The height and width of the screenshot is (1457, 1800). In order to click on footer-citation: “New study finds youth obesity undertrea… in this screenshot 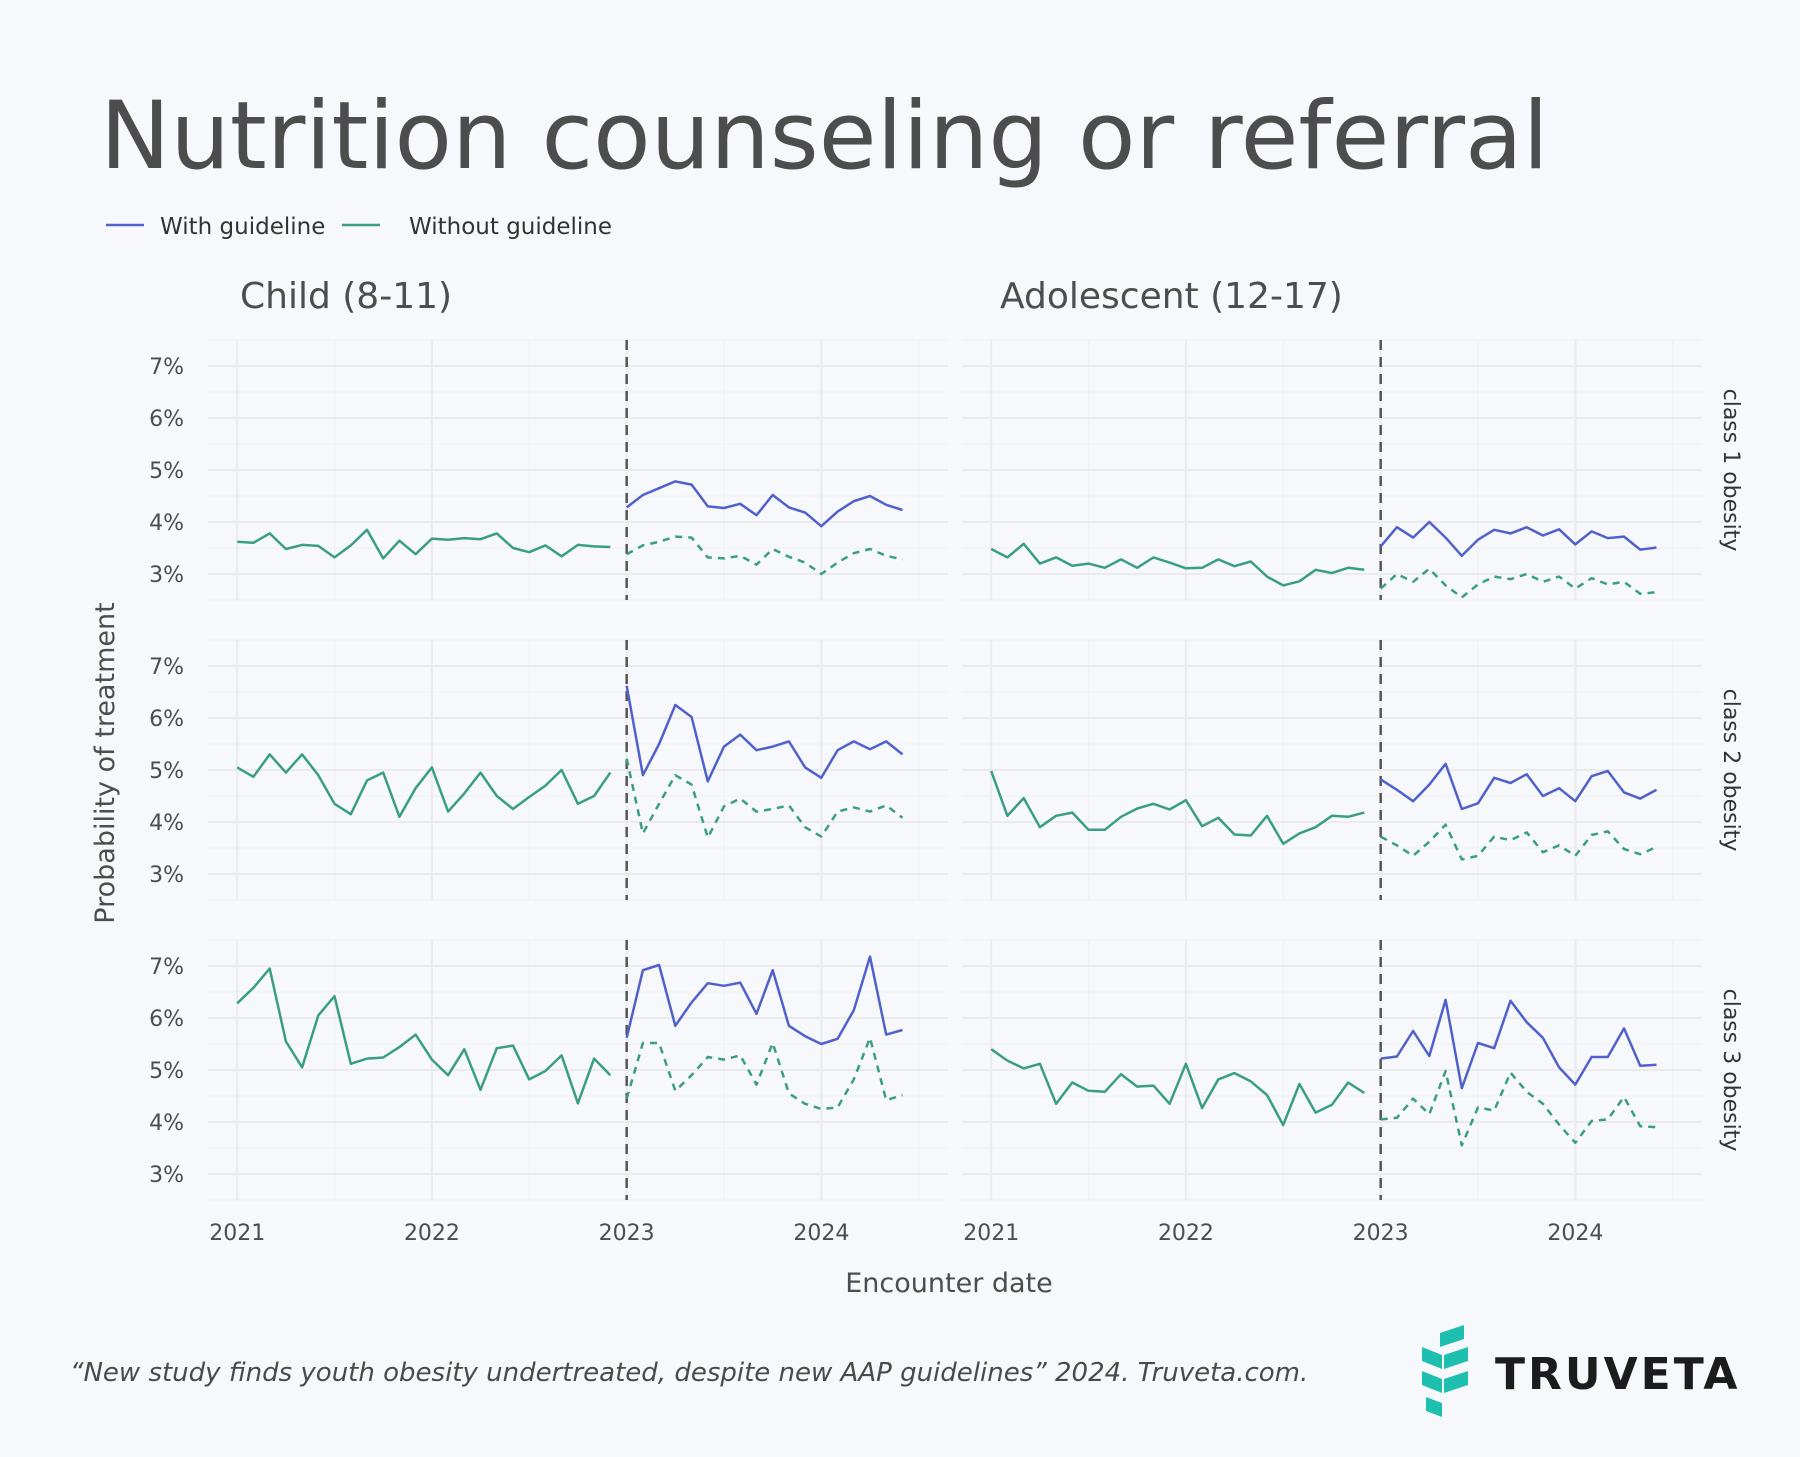, I will do `click(689, 1373)`.